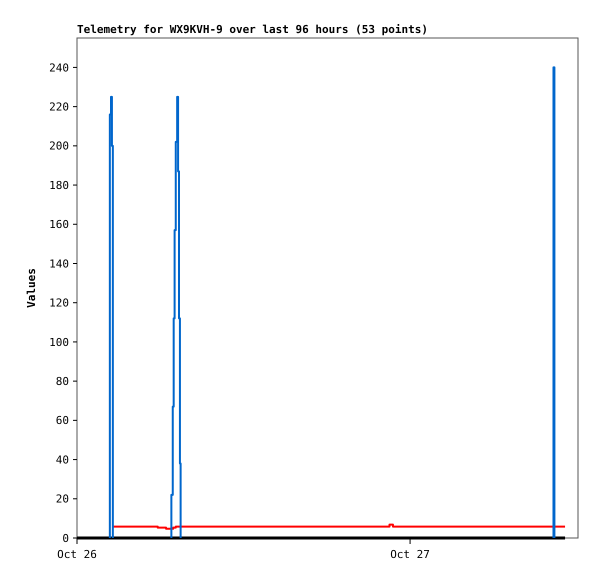 Image resolution: width=597 pixels, height=579 pixels. Describe the element at coordinates (410, 554) in the screenshot. I see `x-tick-label: Oct 27` at that location.